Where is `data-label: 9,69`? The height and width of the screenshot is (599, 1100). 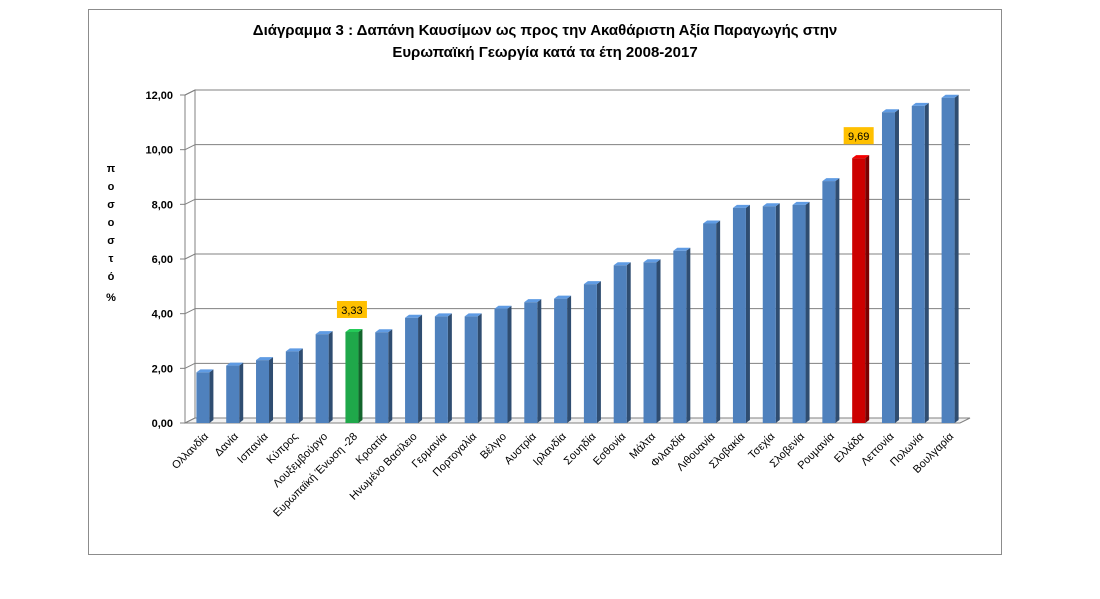
data-label: 9,69 is located at coordinates (858, 137).